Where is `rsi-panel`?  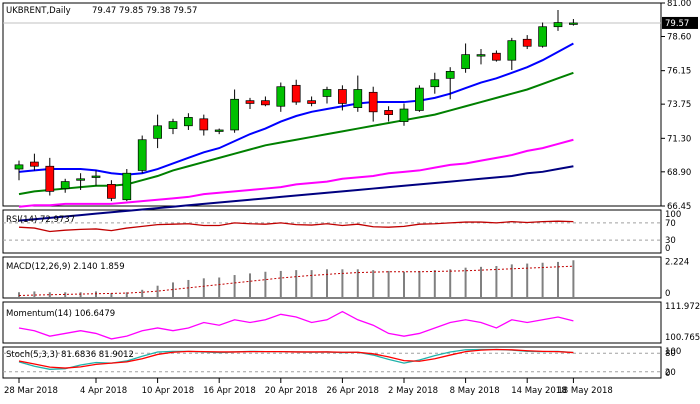 rsi-panel is located at coordinates (332, 231).